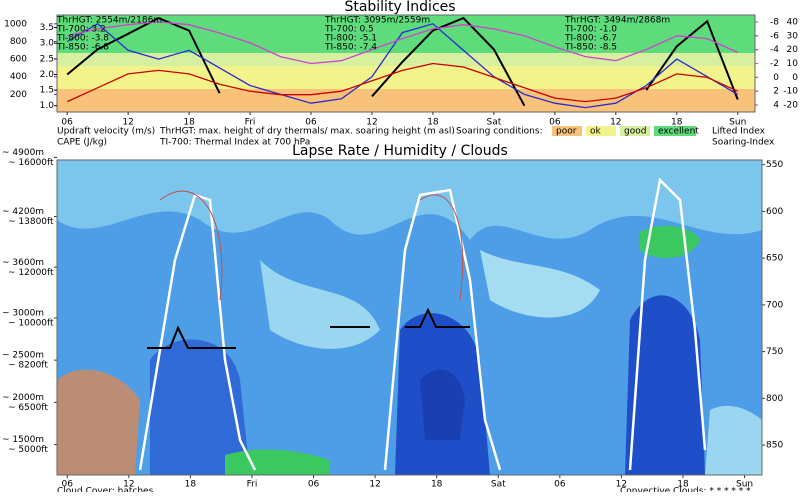  What do you see at coordinates (28, 366) in the screenshot?
I see `y-tick-label-ft: ~ 8200ft` at bounding box center [28, 366].